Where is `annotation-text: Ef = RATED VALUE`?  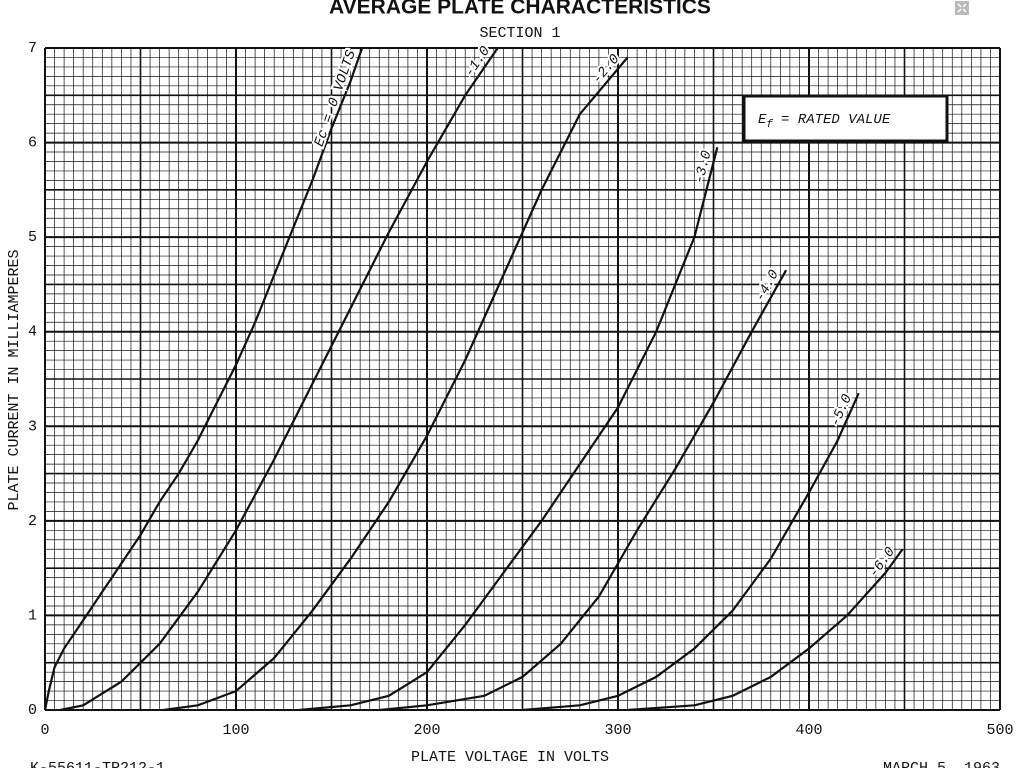
annotation-text: Ef = RATED VALUE is located at coordinates (824, 121).